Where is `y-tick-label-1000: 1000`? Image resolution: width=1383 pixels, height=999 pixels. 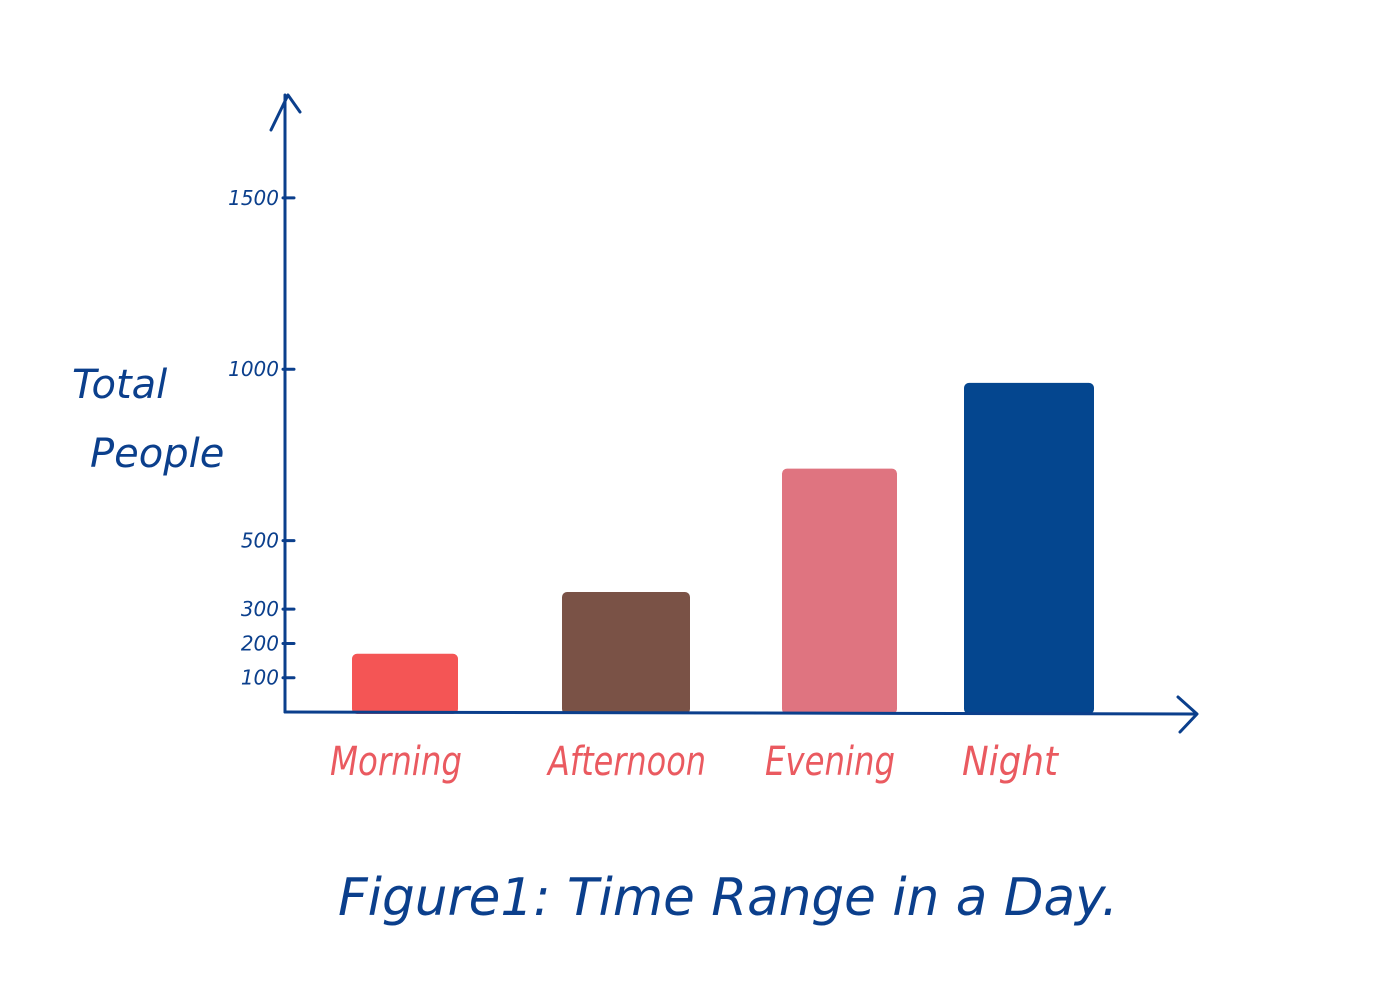
y-tick-label-1000: 1000 is located at coordinates (253, 369).